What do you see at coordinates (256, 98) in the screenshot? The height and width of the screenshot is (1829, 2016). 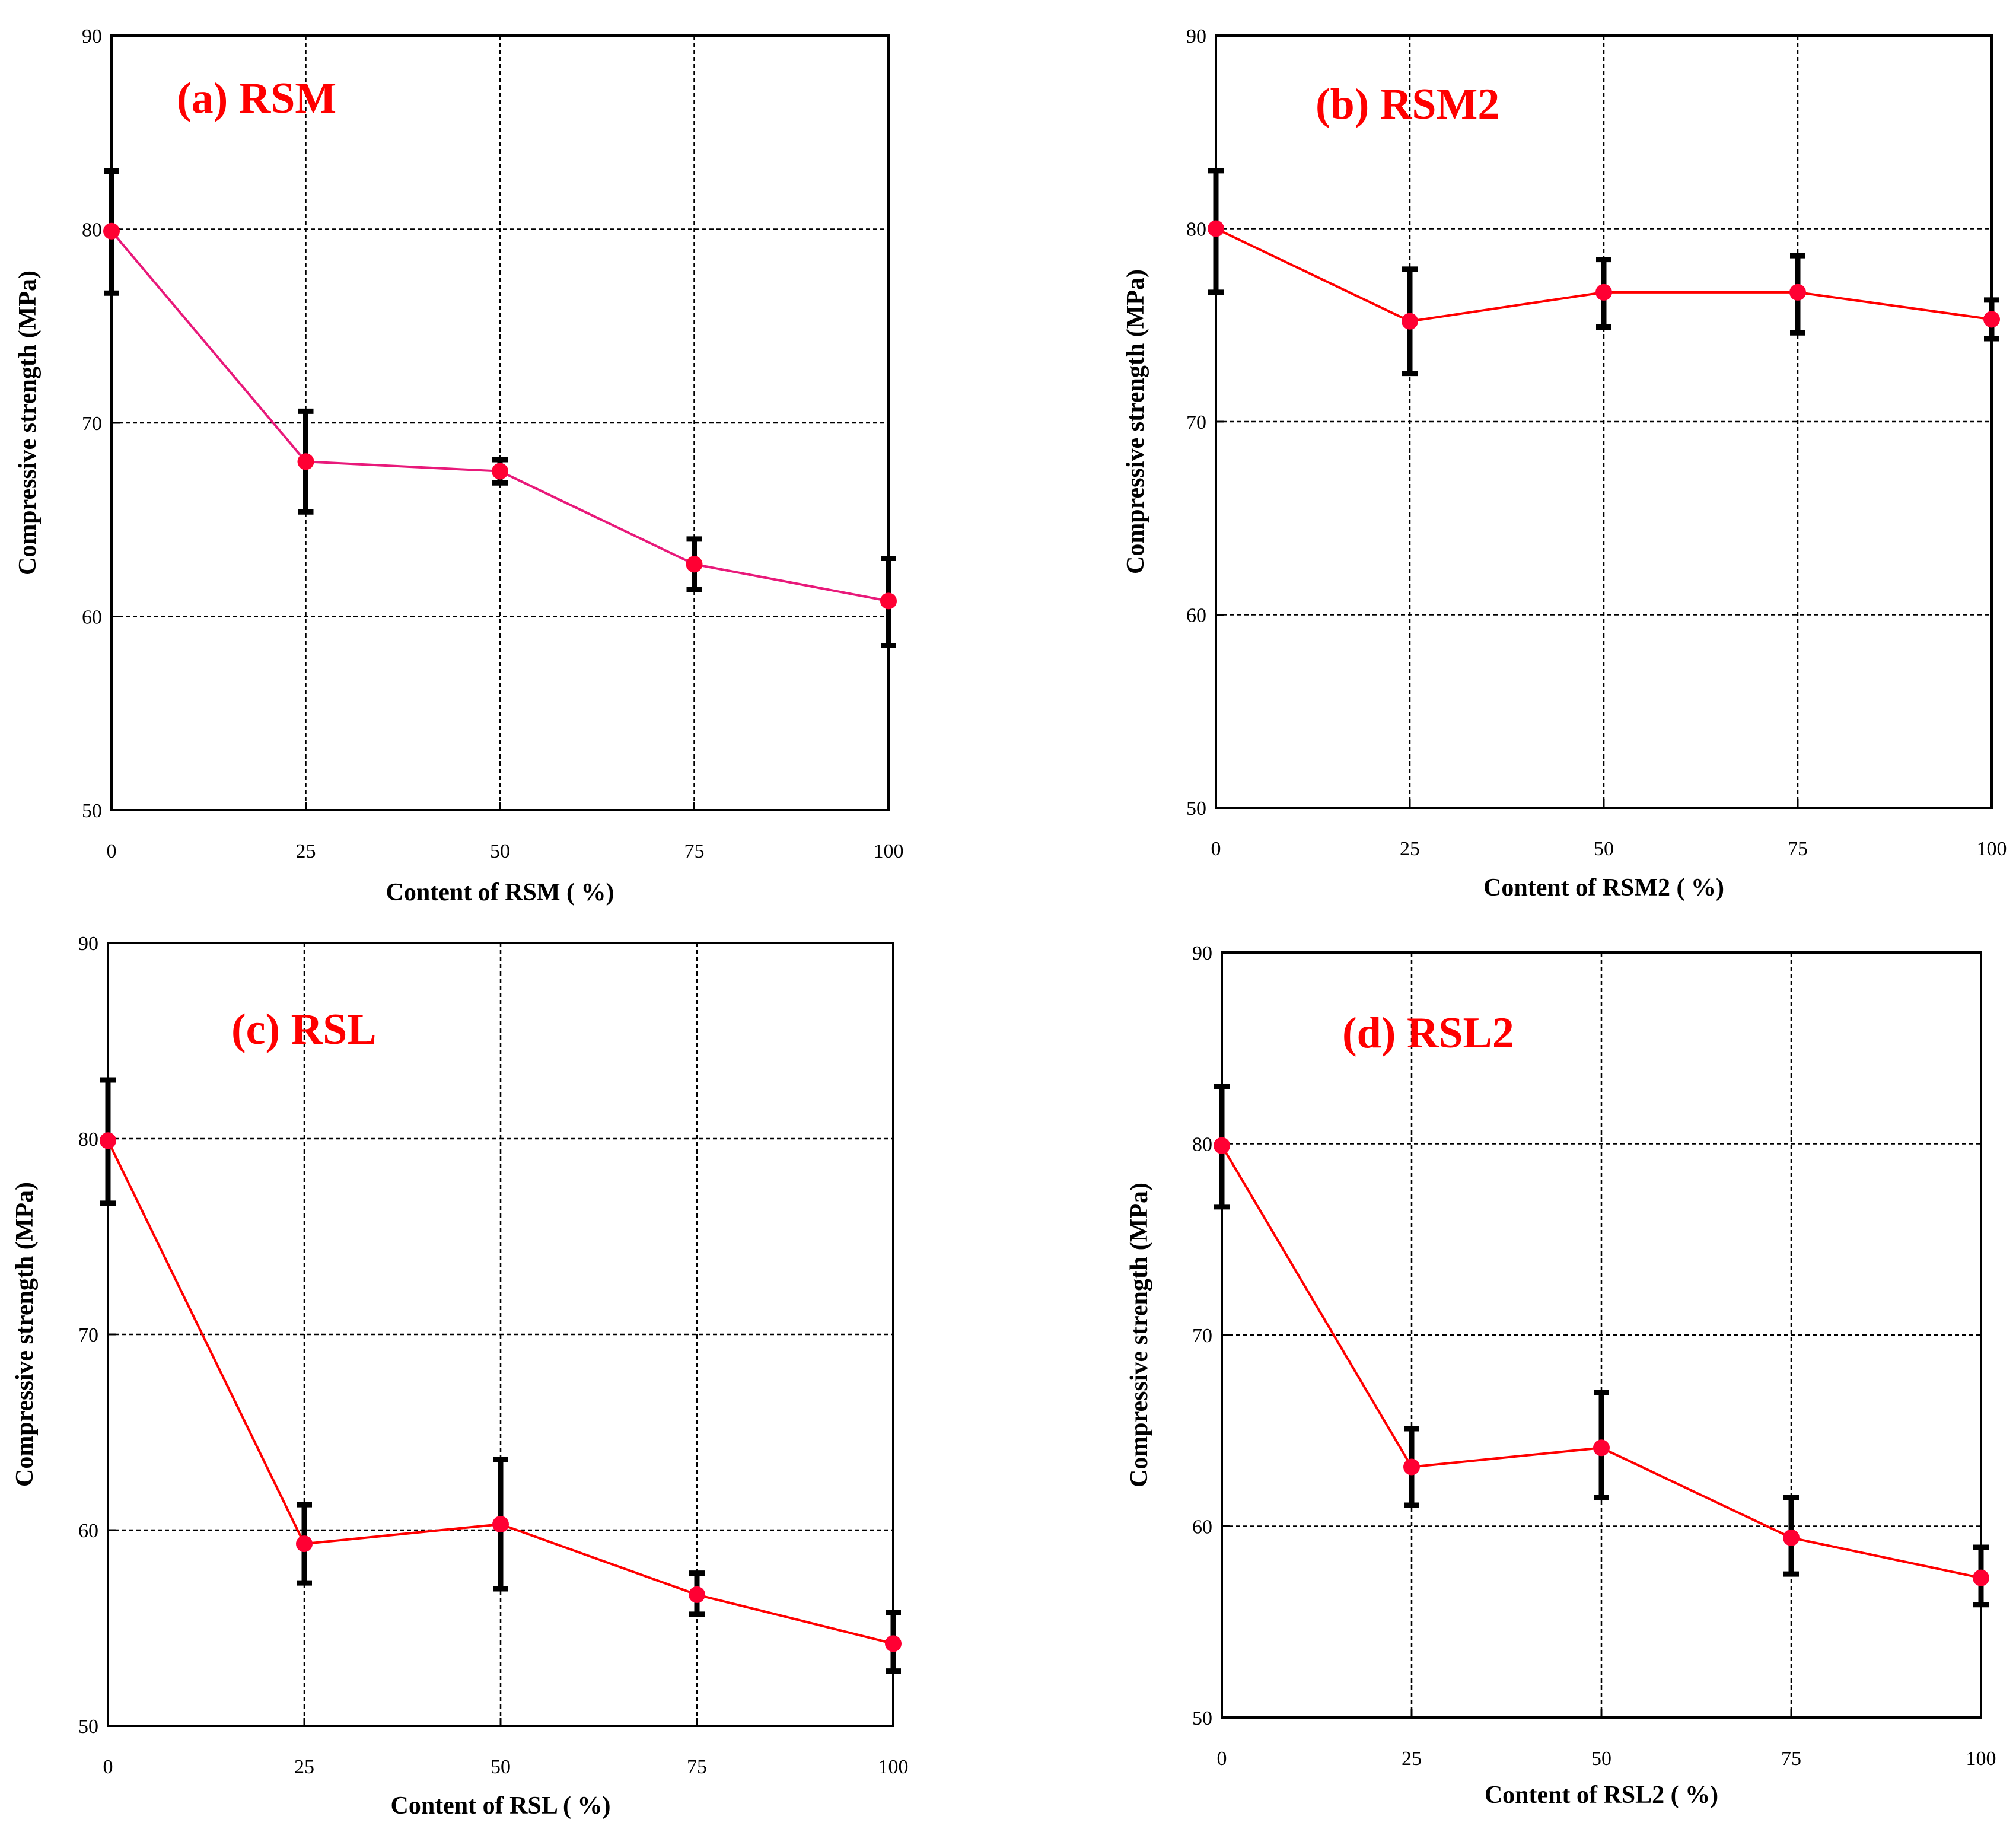 I see `panel-title: (a) RSM` at bounding box center [256, 98].